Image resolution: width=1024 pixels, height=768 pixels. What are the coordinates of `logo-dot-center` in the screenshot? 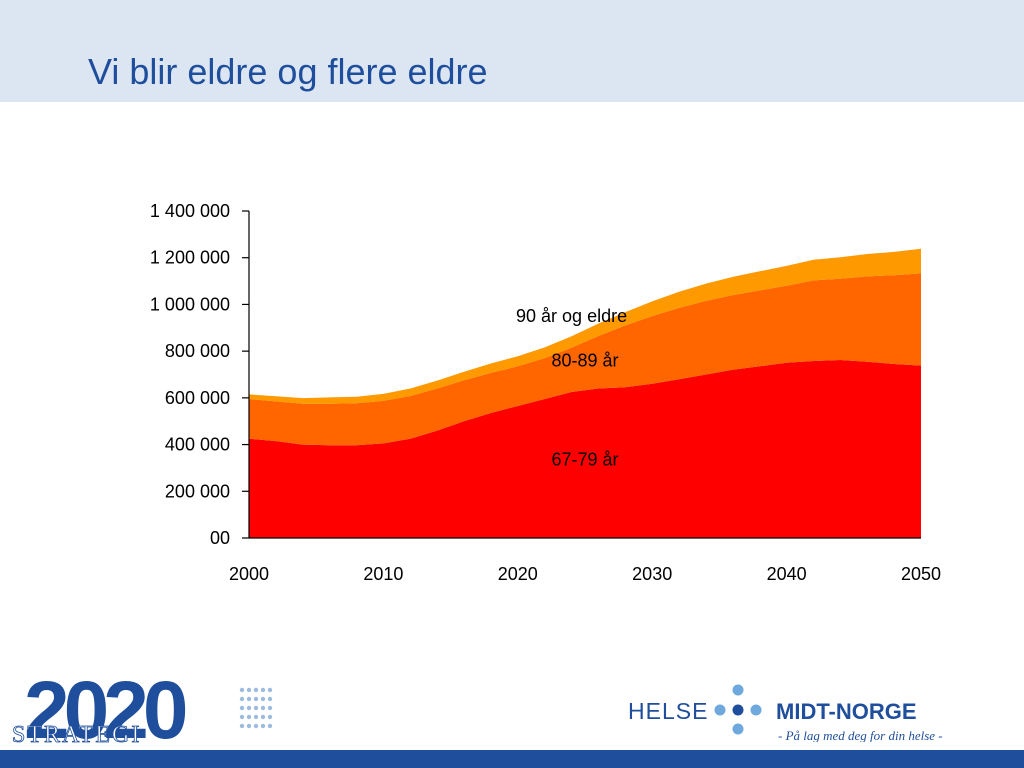 It's located at (738, 710).